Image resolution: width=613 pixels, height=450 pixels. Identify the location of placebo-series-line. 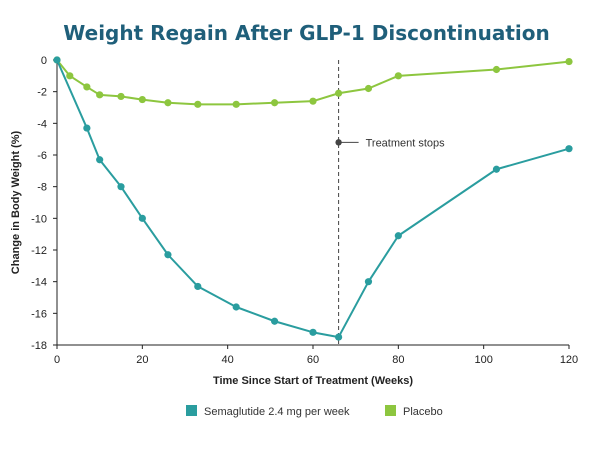
(313, 82).